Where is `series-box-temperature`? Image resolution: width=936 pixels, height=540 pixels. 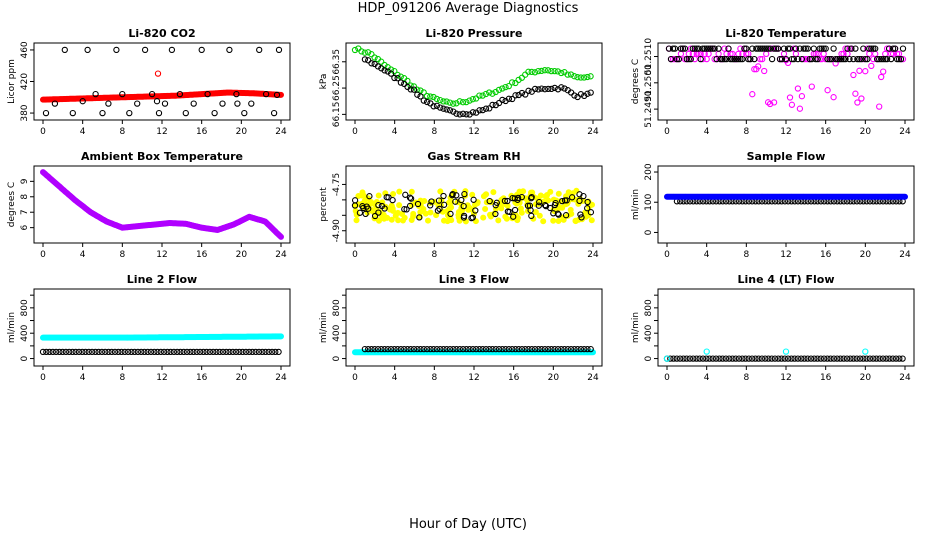
series-box-temperature is located at coordinates (162, 204).